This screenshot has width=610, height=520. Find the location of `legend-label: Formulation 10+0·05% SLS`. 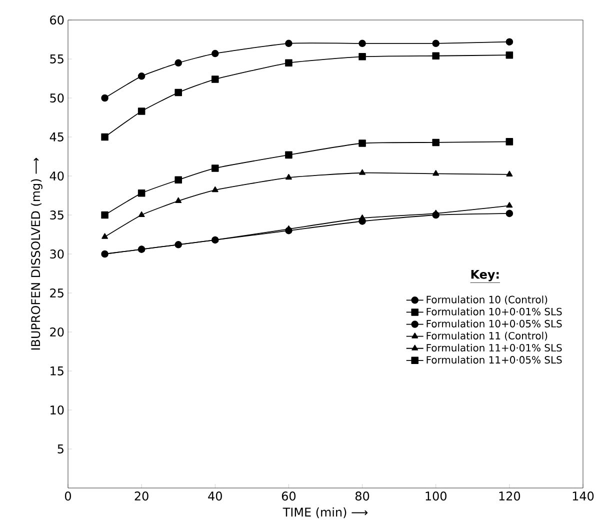

legend-label: Formulation 10+0·05% SLS is located at coordinates (494, 324).